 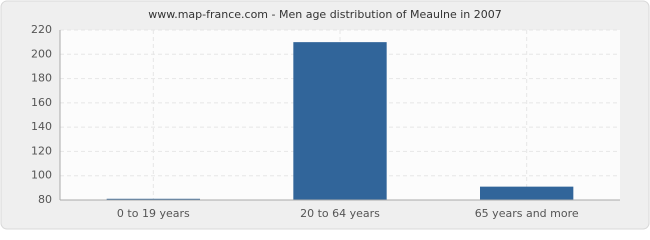 I want to click on y-tick-label: 160, so click(x=41, y=102).